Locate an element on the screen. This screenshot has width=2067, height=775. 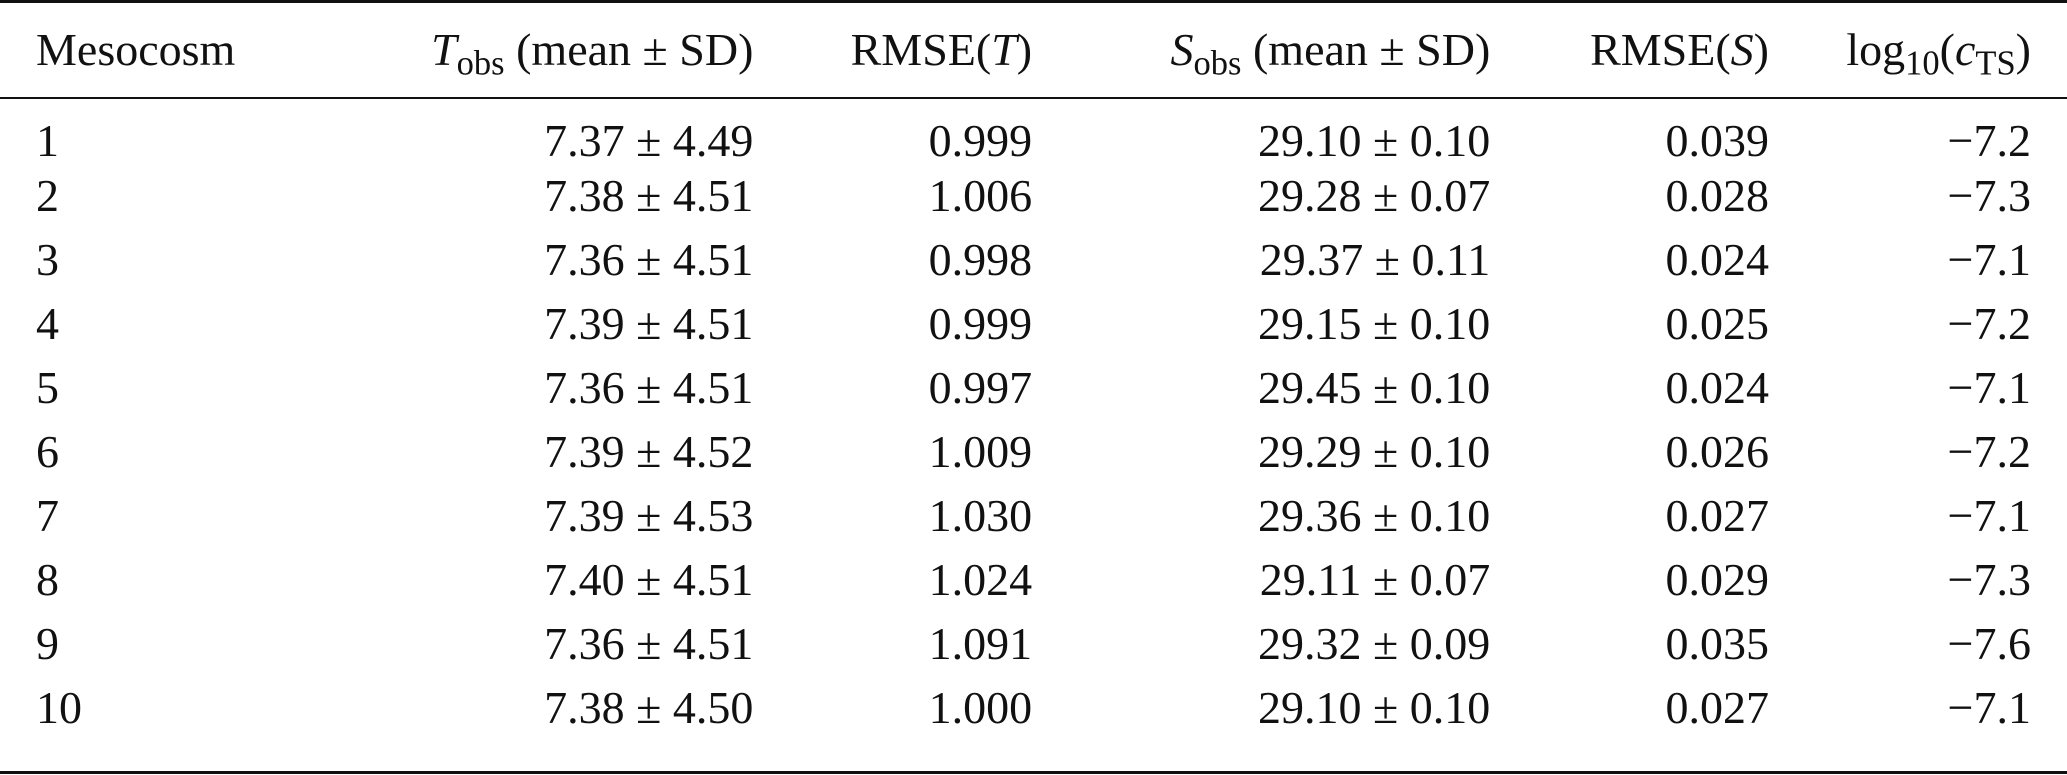
cell-s-obs: 29.45 ± 0.10 is located at coordinates (1374, 387).